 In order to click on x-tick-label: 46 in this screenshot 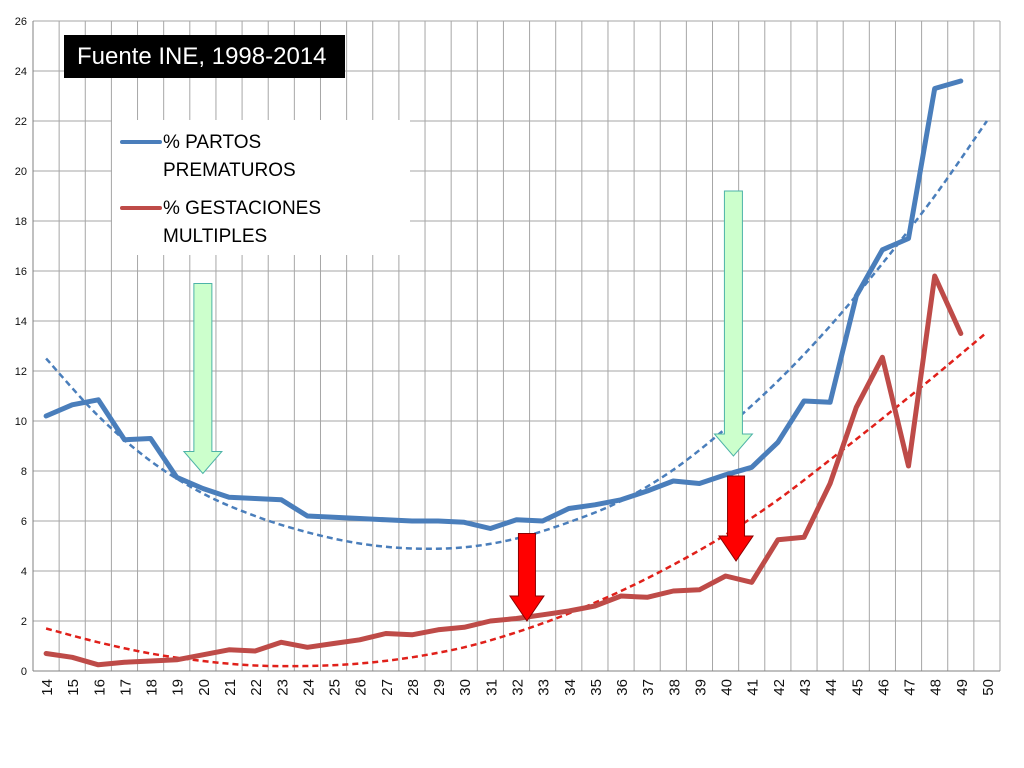, I will do `click(883, 687)`.